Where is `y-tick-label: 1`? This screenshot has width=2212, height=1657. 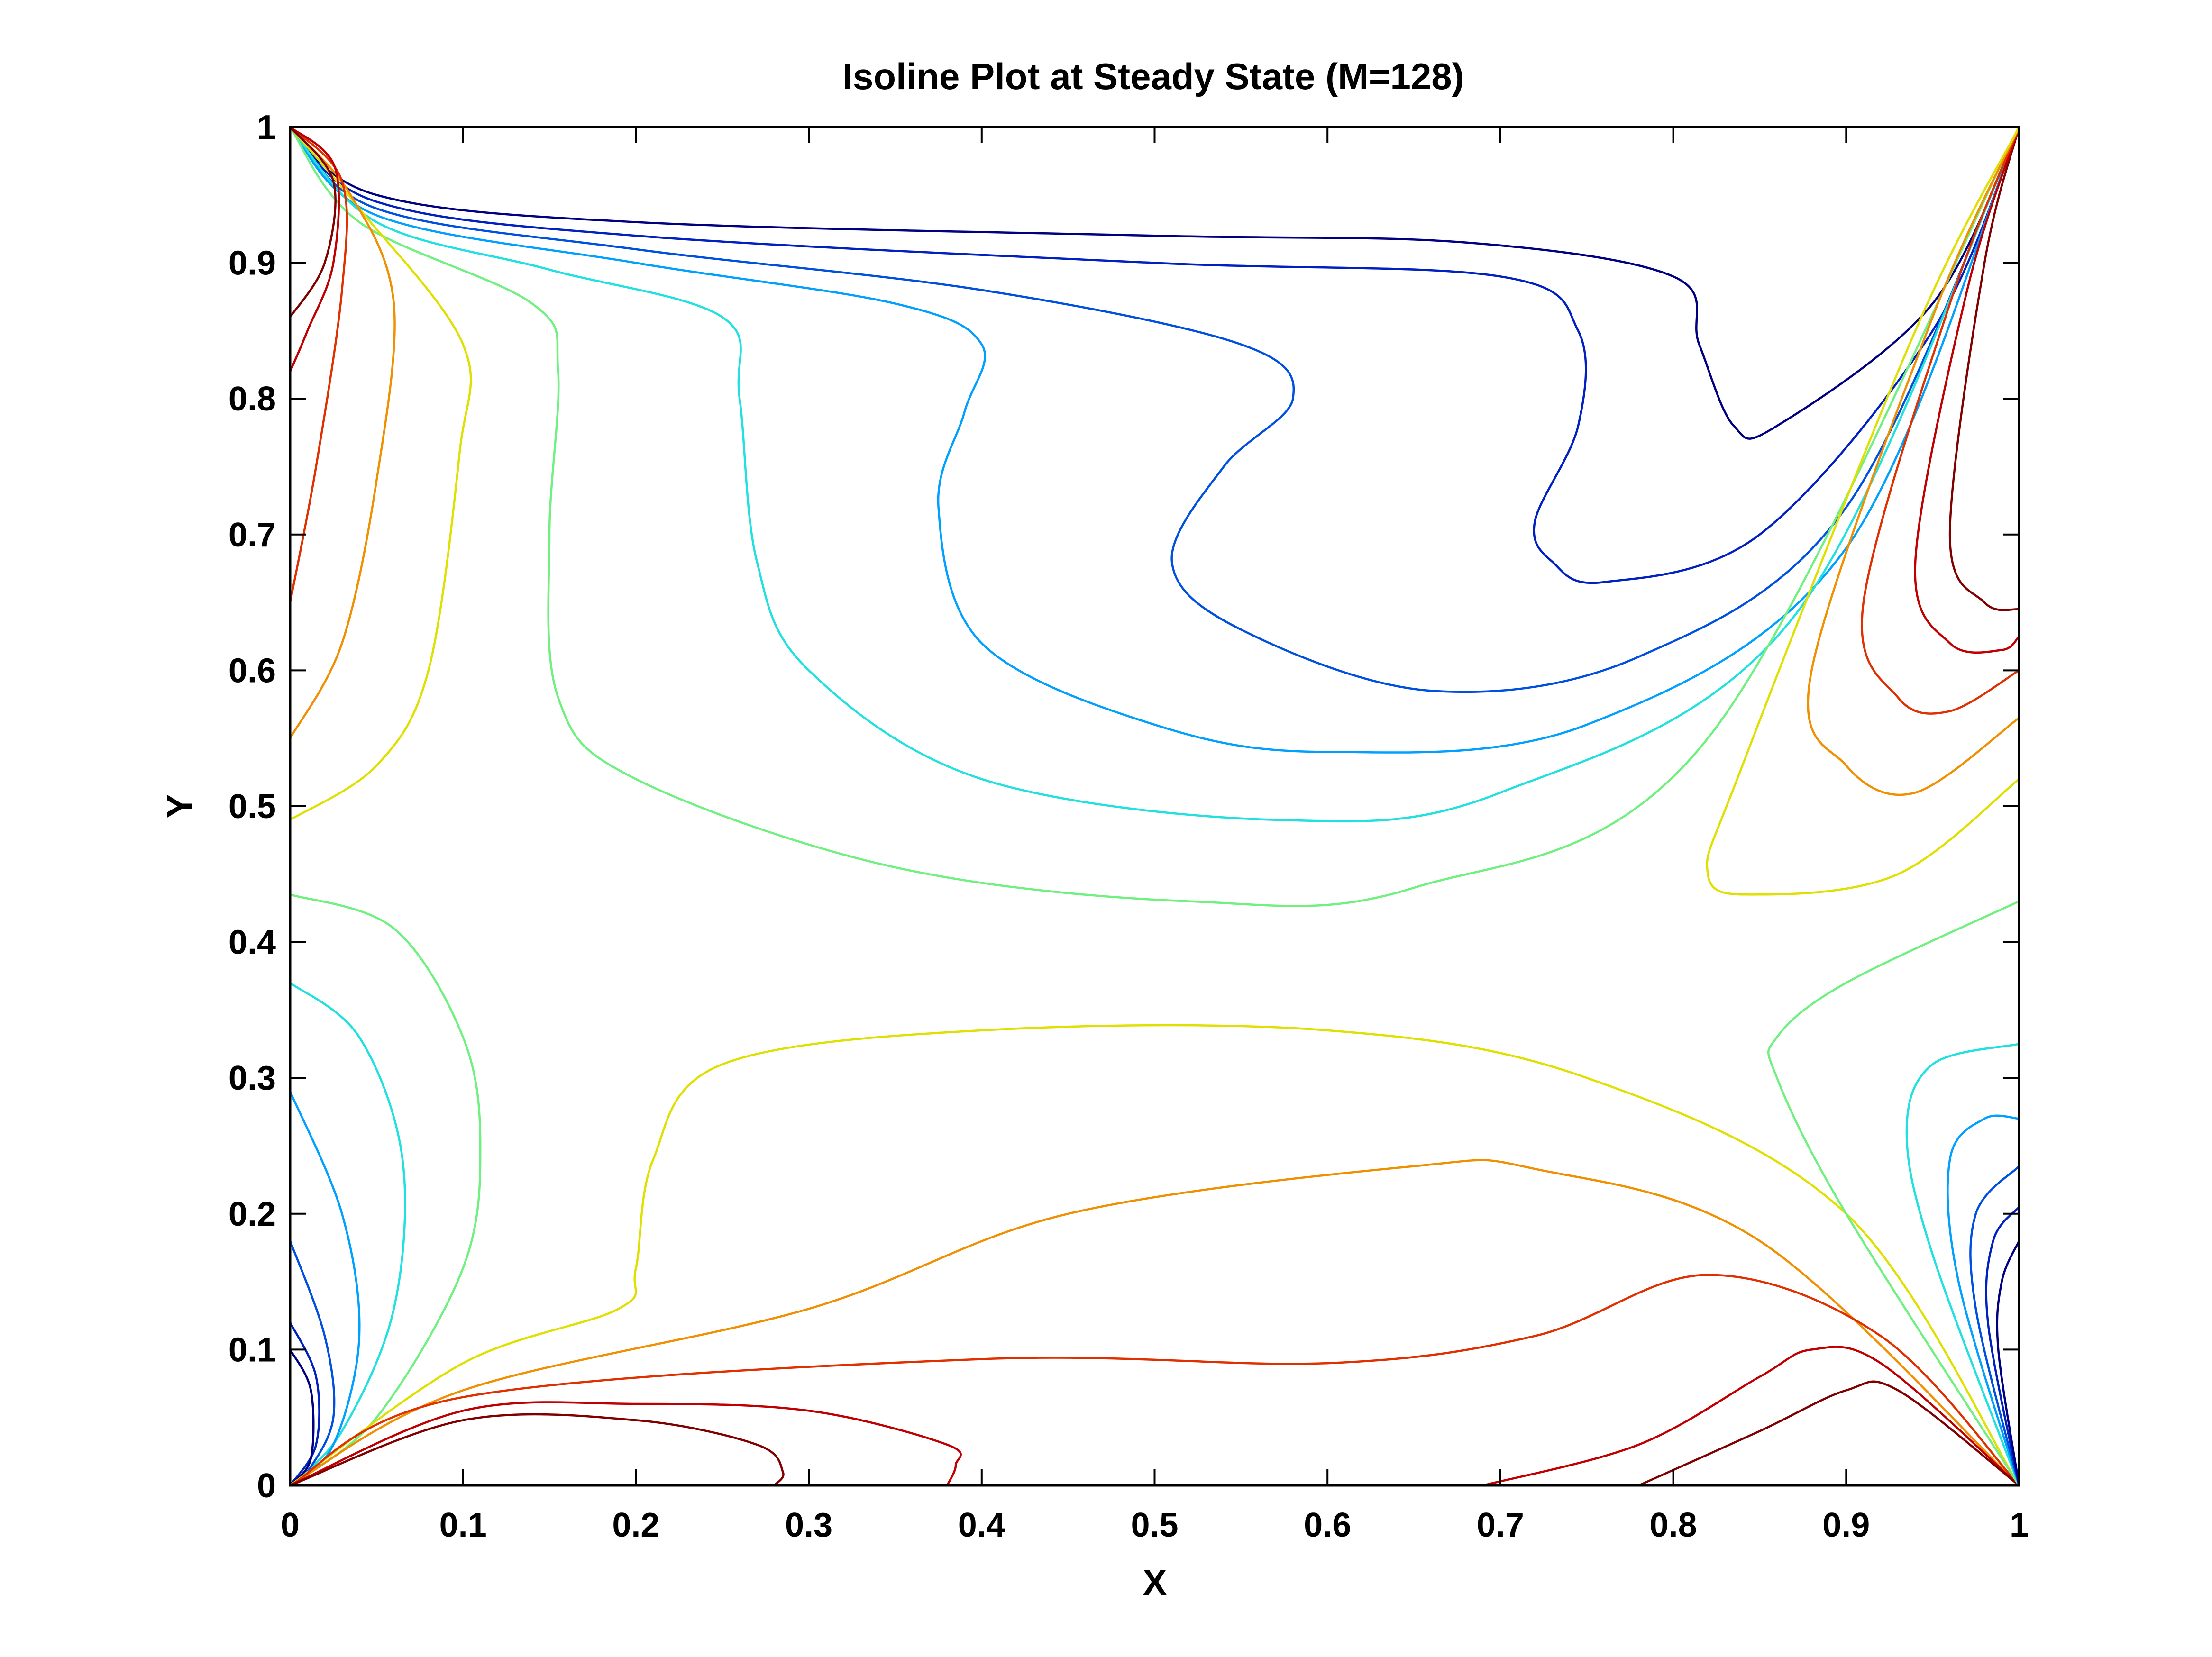 y-tick-label: 1 is located at coordinates (266, 127).